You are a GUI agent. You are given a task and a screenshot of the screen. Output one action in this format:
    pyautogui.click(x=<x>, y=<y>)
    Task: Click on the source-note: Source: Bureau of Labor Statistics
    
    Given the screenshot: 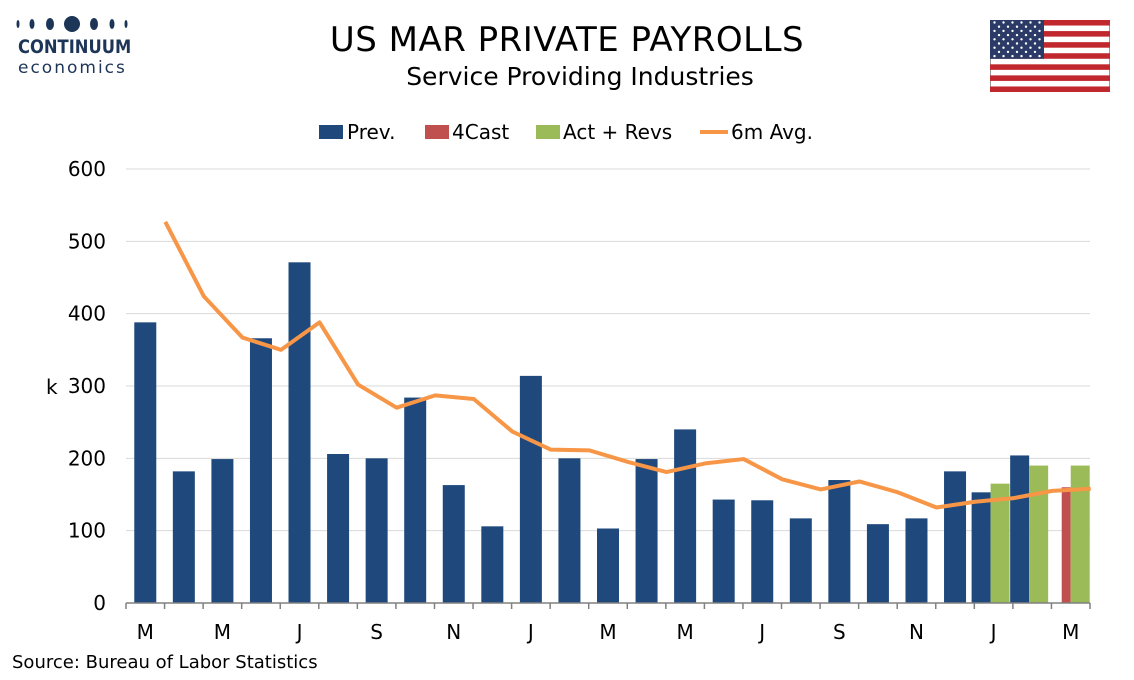 What is the action you would take?
    pyautogui.click(x=165, y=662)
    